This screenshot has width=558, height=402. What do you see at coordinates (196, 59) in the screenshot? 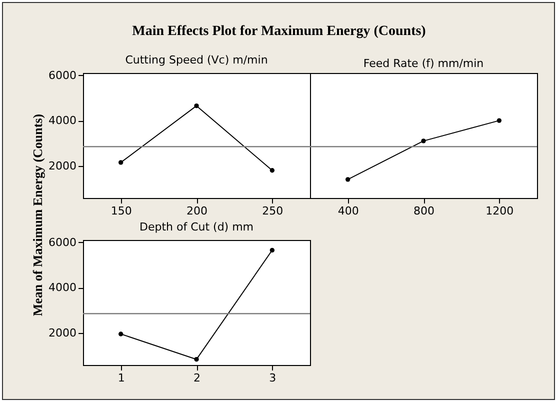
I see `chart-subtitle: Cutting Speed (Vc) m/min` at bounding box center [196, 59].